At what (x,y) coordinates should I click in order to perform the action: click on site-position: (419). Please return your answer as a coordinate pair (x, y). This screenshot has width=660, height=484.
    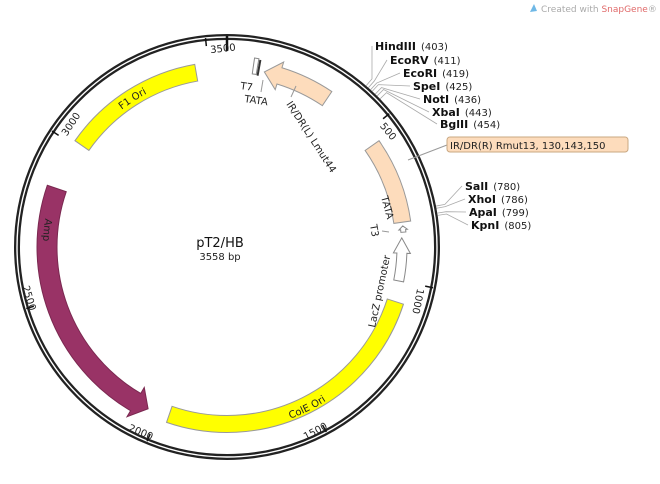
    Looking at the image, I should click on (455, 74).